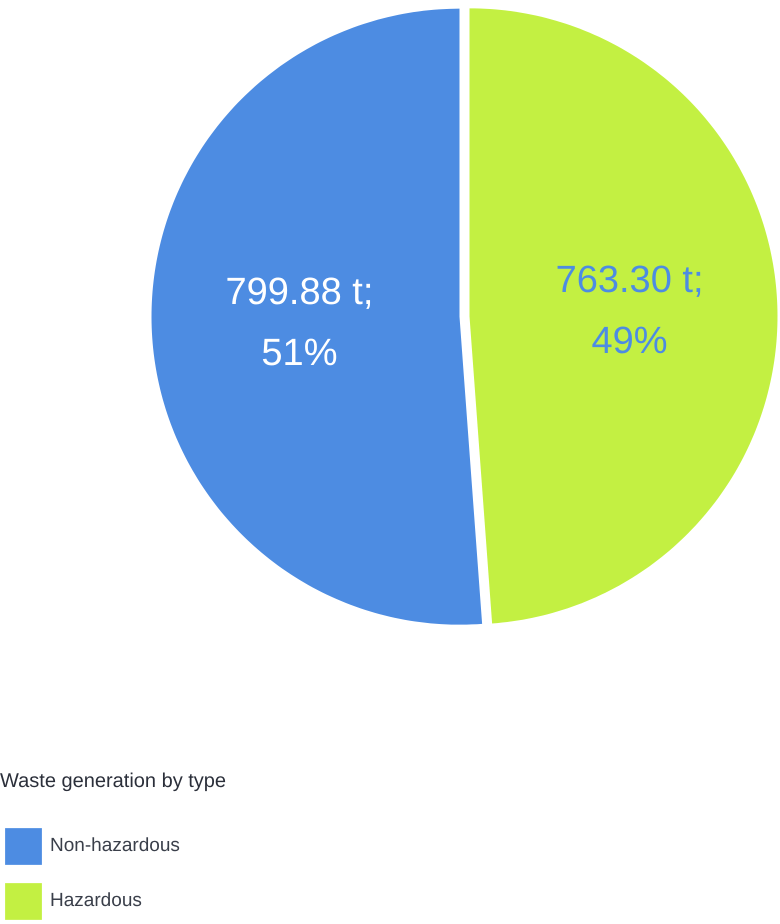  I want to click on data-label: 763.30 t; 49%, so click(630, 310).